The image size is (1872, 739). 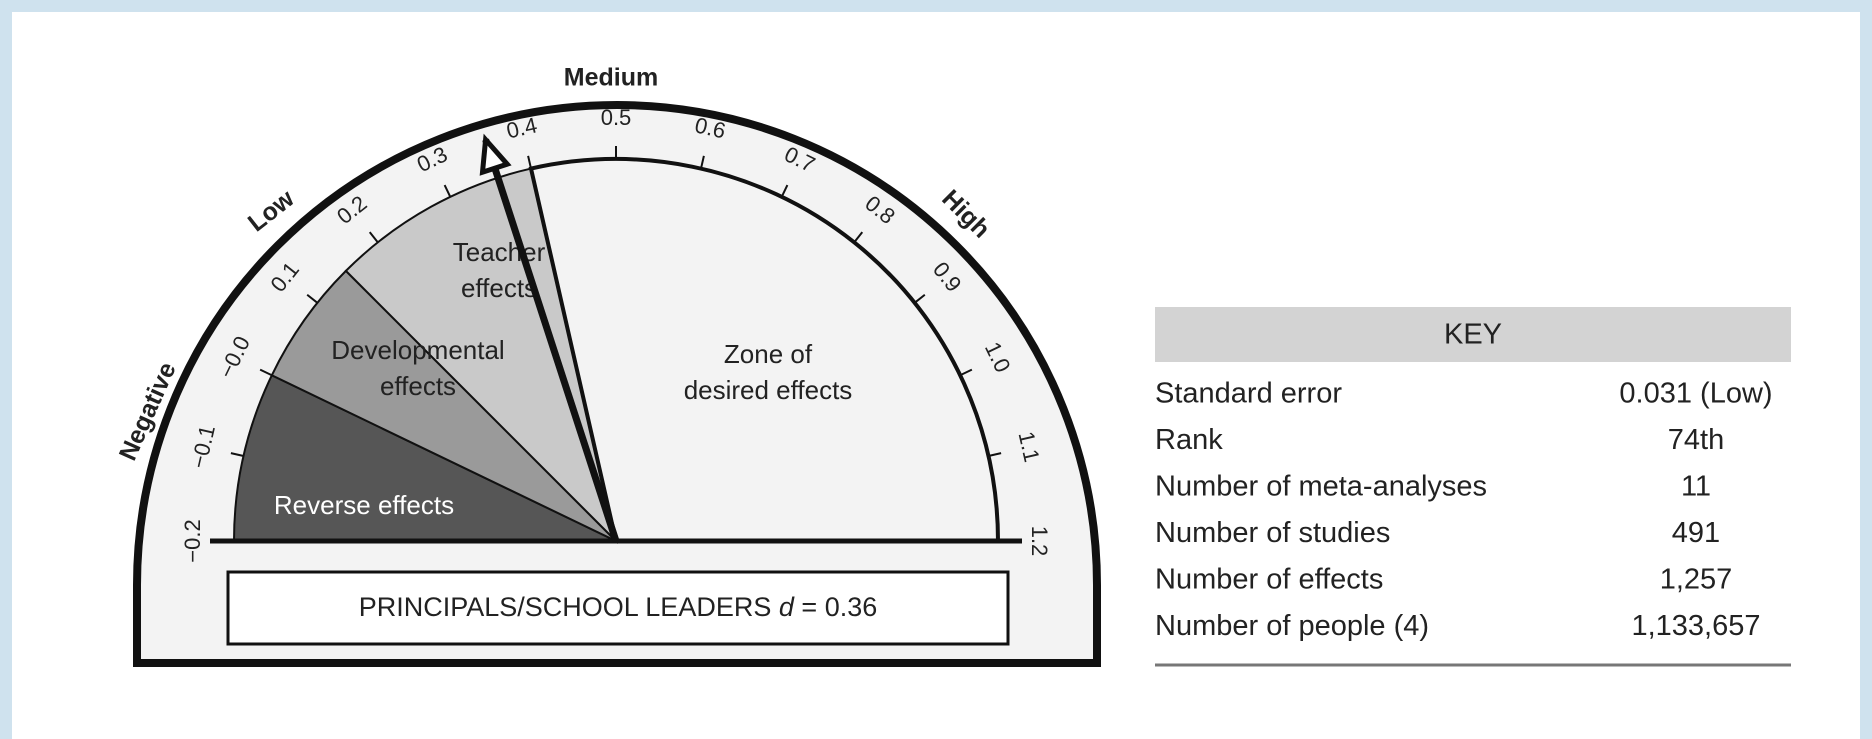 What do you see at coordinates (851, 607) in the screenshot?
I see `title-value: 0.36` at bounding box center [851, 607].